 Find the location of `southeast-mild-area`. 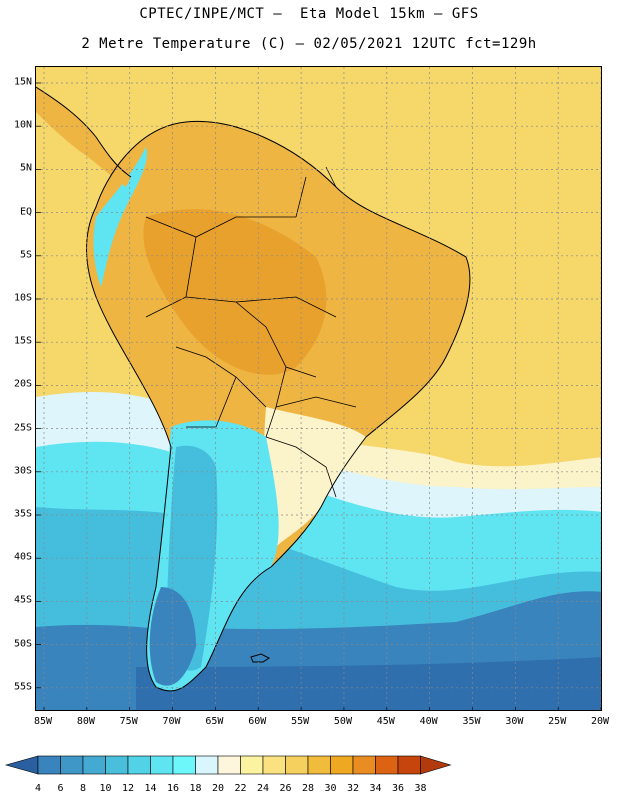

southeast-mild-area is located at coordinates (315, 477).